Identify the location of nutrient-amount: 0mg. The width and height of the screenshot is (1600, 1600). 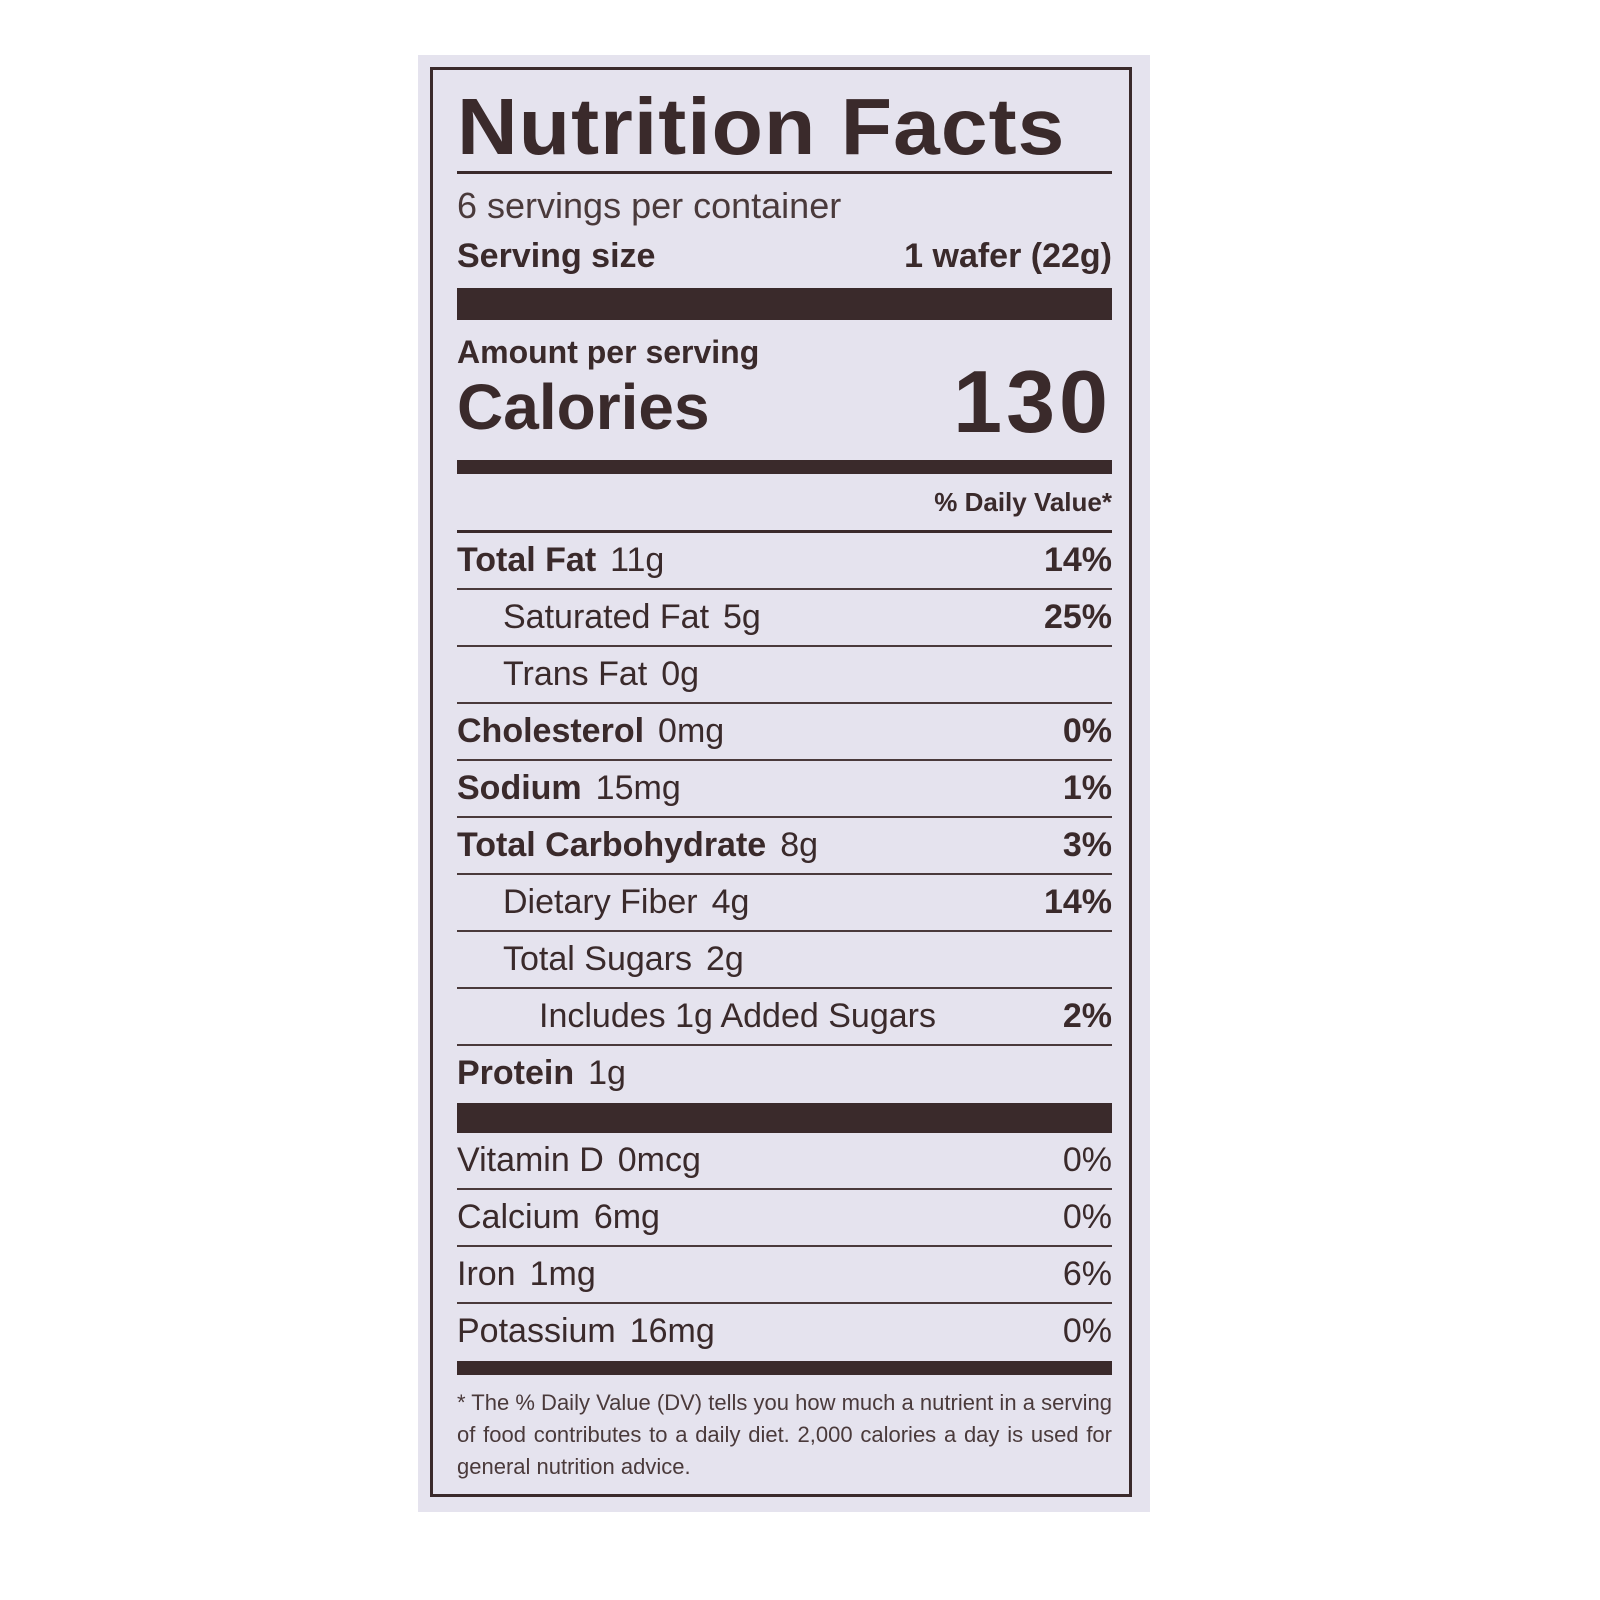
(691, 731).